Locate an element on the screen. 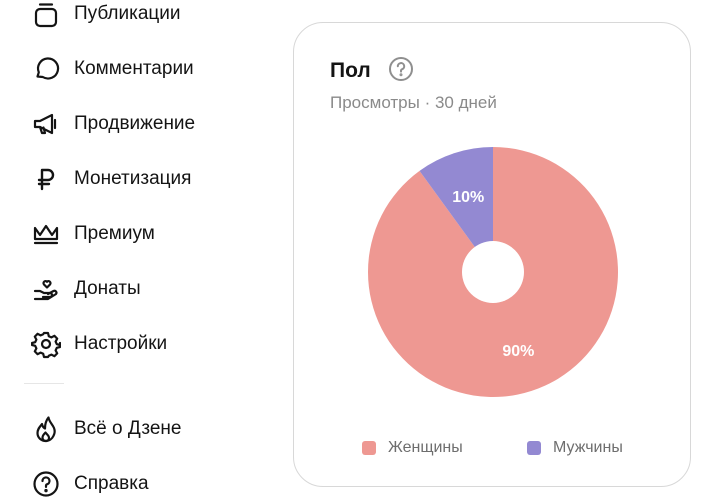 This screenshot has width=713, height=504. comment-icon is located at coordinates (46, 69).